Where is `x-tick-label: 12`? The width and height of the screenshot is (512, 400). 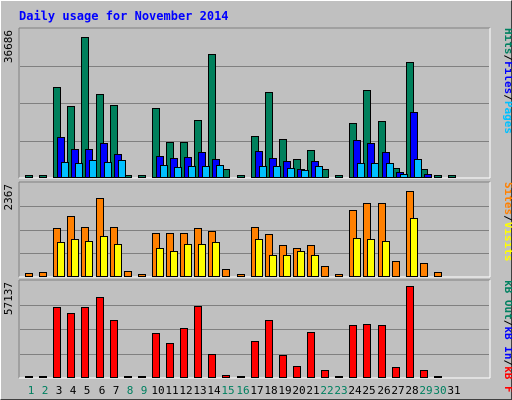 x-tick-label: 12 is located at coordinates (185, 390).